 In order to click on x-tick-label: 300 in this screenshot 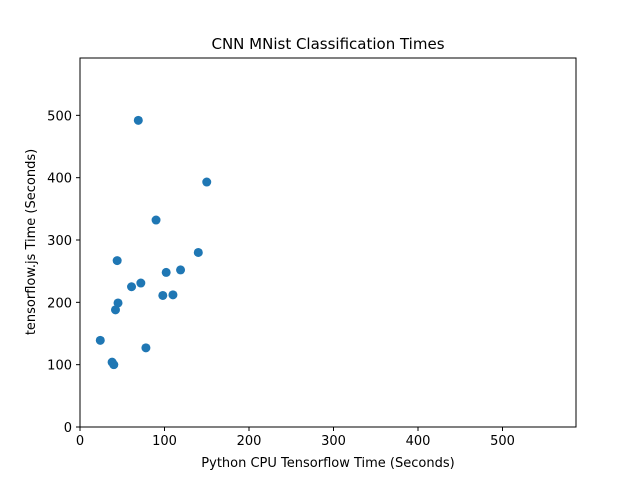, I will do `click(333, 441)`.